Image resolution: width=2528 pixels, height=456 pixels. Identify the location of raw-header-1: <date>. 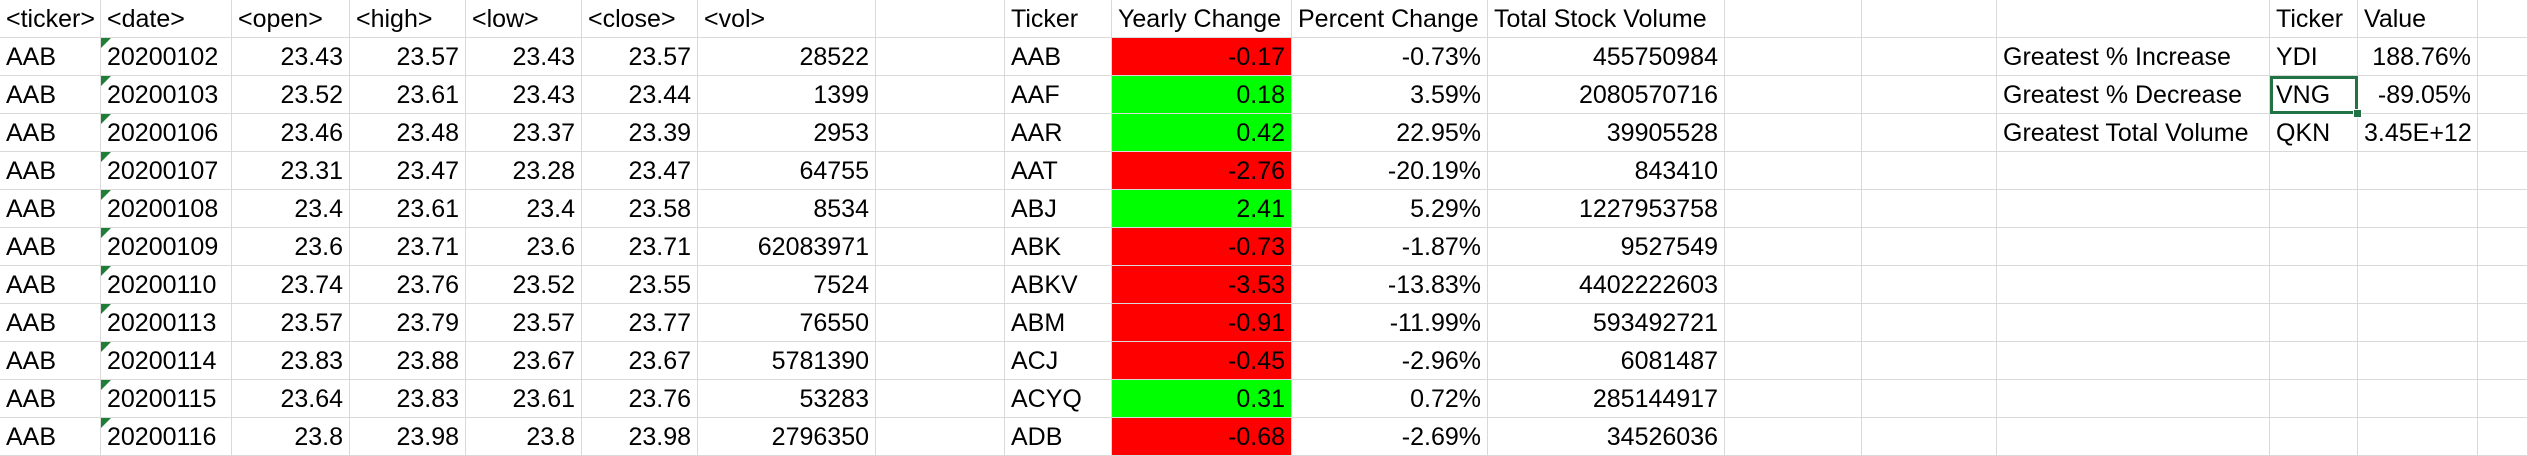
(166, 19).